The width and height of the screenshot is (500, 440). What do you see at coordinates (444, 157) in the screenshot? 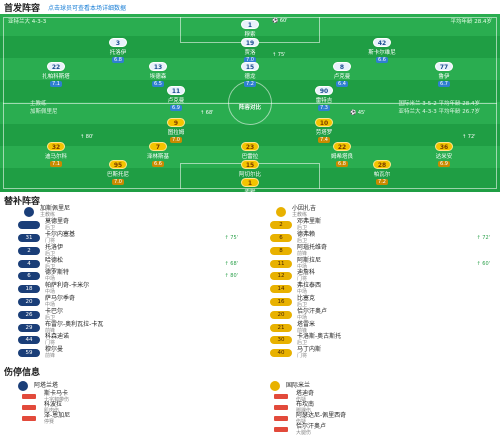
I see `player-name: 达米安` at bounding box center [444, 157].